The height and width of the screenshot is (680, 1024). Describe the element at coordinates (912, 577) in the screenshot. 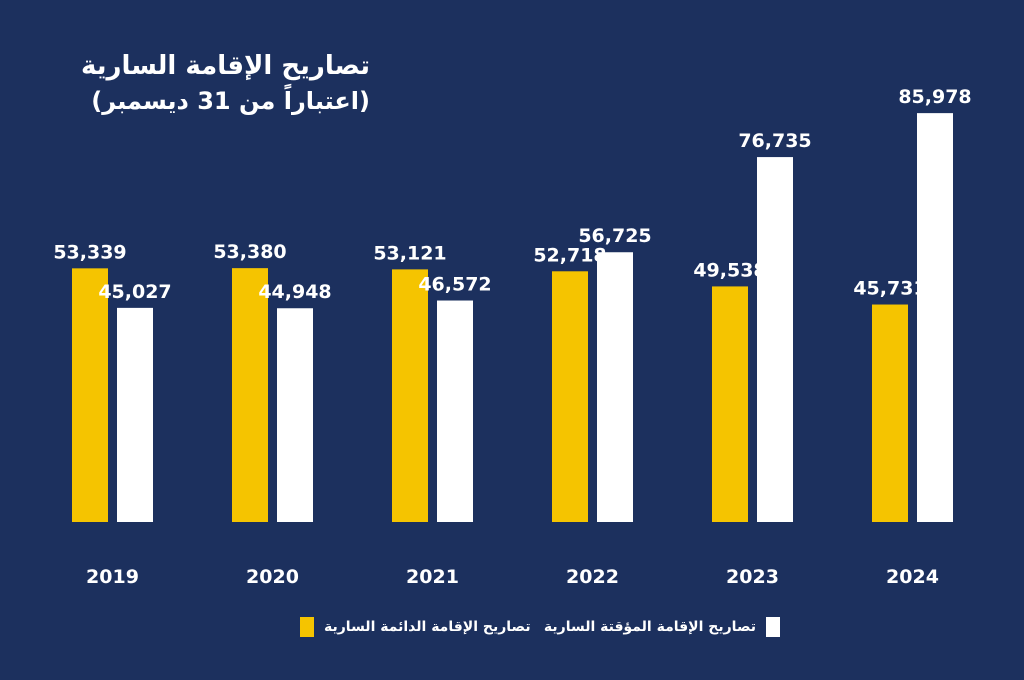

I see `x-tick-label-2024: 2024` at that location.